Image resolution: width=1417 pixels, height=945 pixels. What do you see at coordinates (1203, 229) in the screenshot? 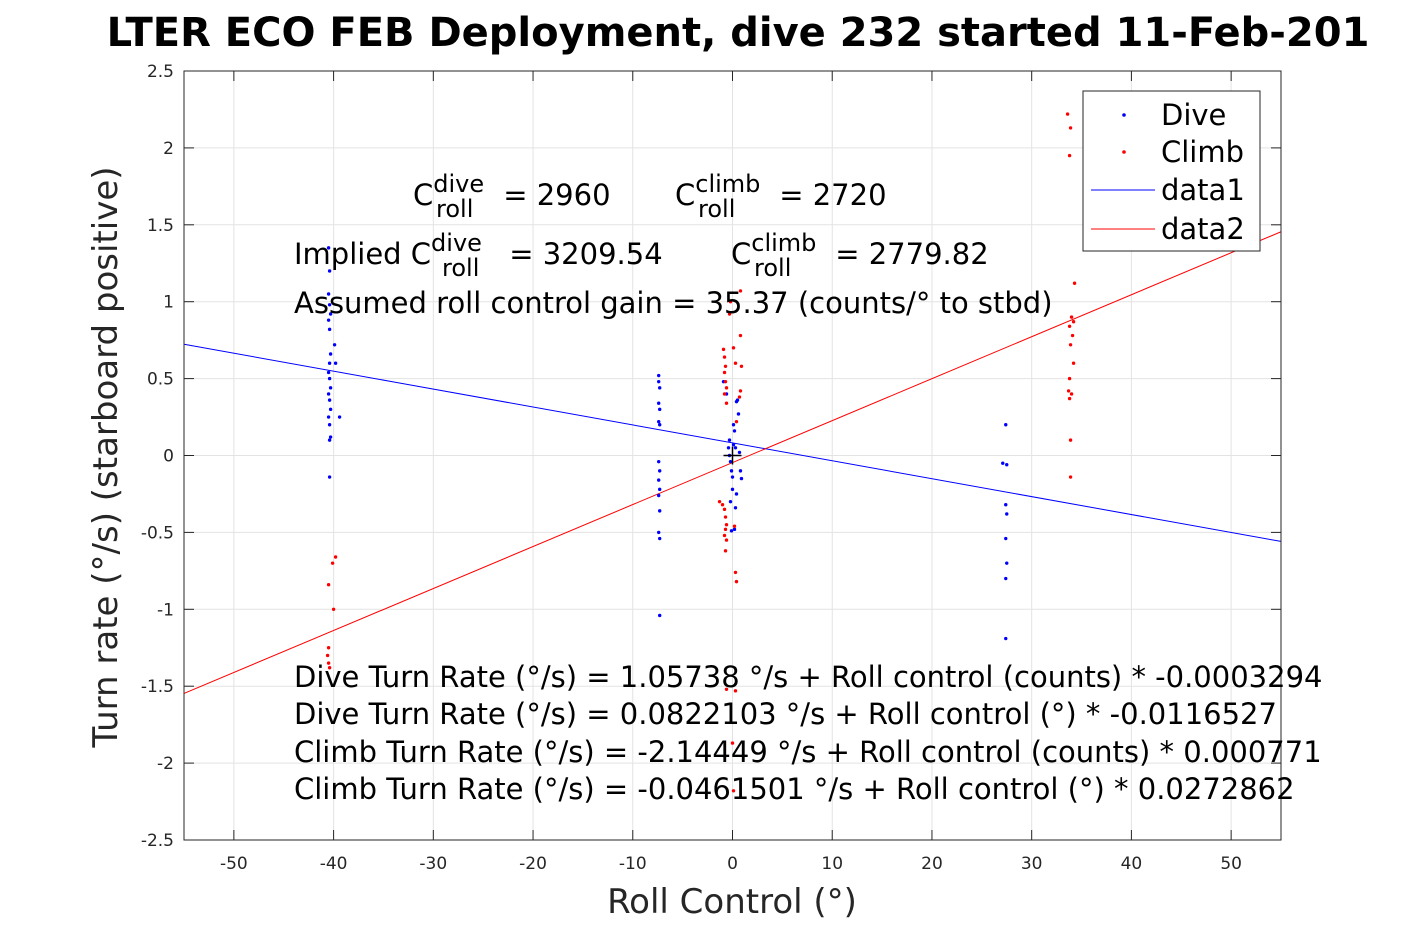
I see `legend-data2: data2` at bounding box center [1203, 229].